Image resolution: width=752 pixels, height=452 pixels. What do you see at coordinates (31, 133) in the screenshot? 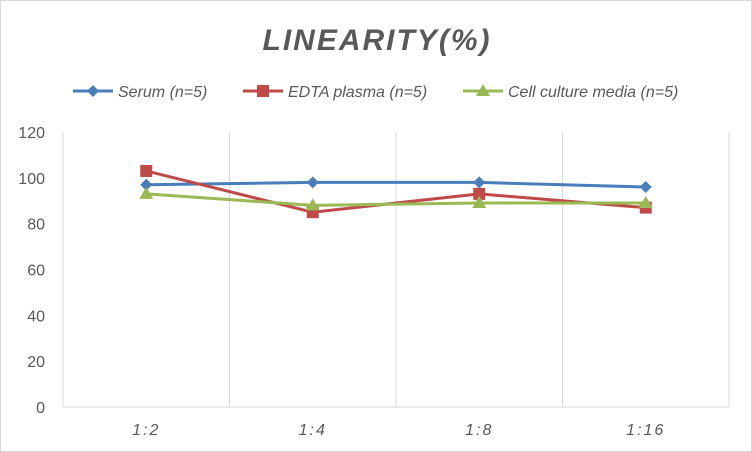
I see `y-tick-label: 120` at bounding box center [31, 133].